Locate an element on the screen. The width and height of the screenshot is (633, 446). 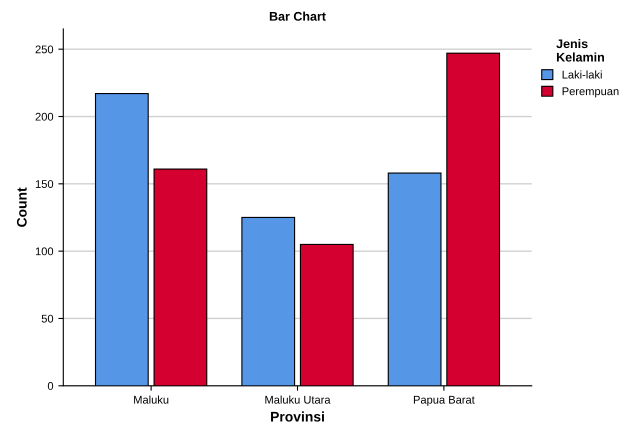
y-tick-label: 150 is located at coordinates (45, 184).